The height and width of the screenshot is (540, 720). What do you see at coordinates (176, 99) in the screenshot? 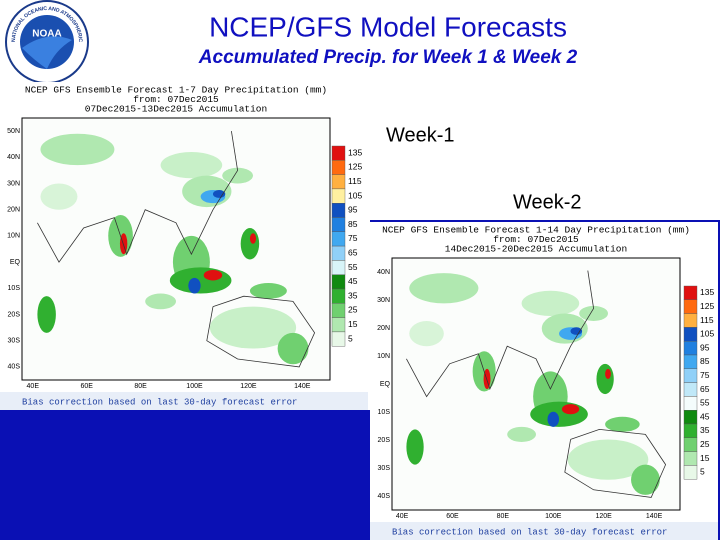
I see `map-header: from: 07Dec2015` at bounding box center [176, 99].